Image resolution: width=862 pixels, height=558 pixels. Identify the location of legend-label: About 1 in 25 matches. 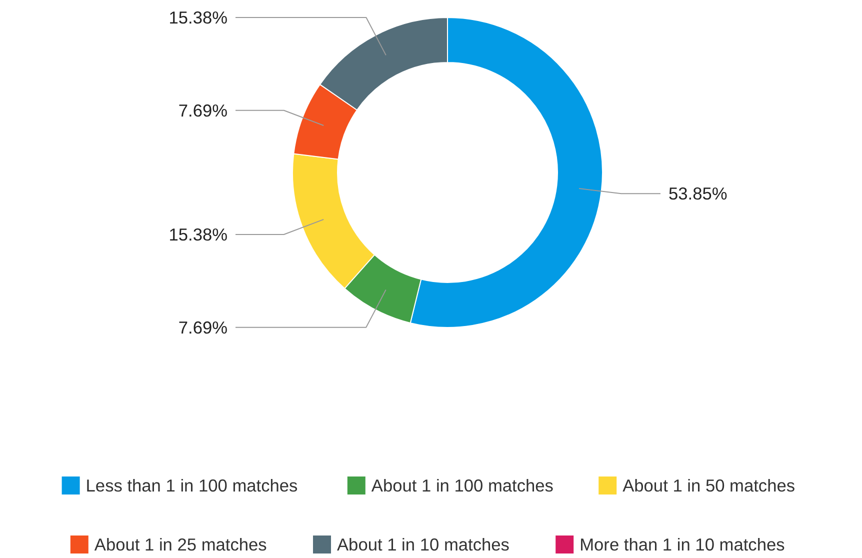
(181, 544).